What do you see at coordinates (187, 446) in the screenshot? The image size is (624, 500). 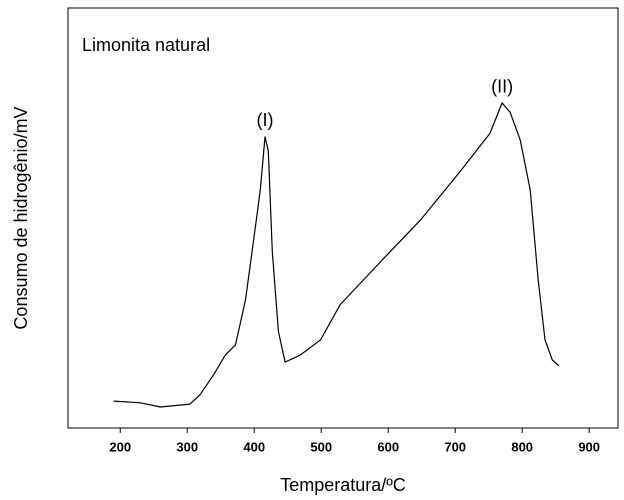 I see `x-tick-label: 300` at bounding box center [187, 446].